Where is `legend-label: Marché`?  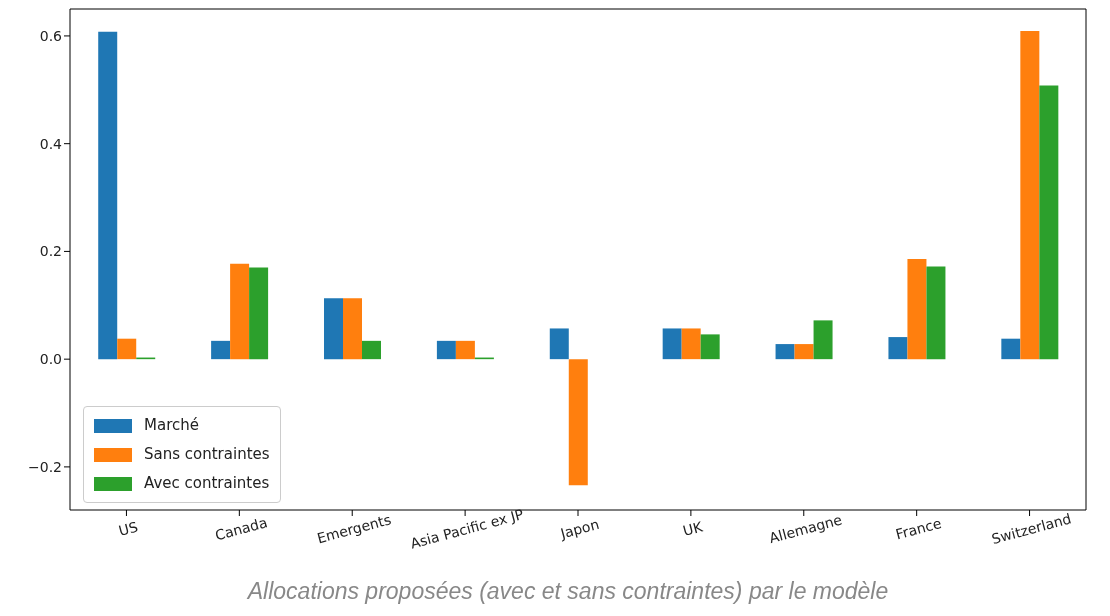
legend-label: Marché is located at coordinates (171, 425).